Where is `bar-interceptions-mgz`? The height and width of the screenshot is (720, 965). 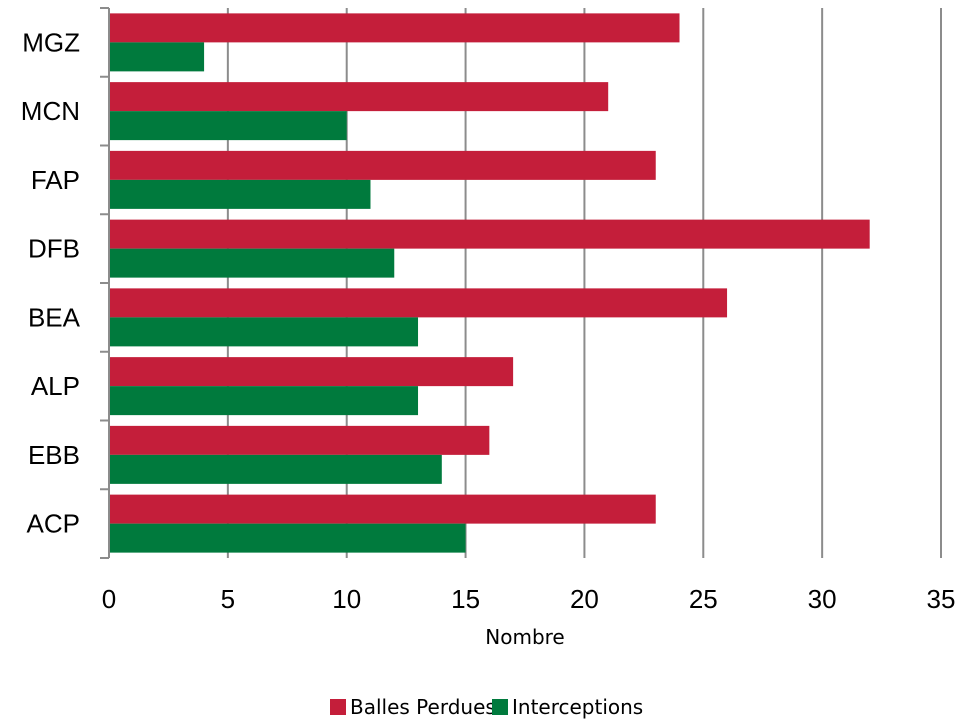 bar-interceptions-mgz is located at coordinates (157, 57).